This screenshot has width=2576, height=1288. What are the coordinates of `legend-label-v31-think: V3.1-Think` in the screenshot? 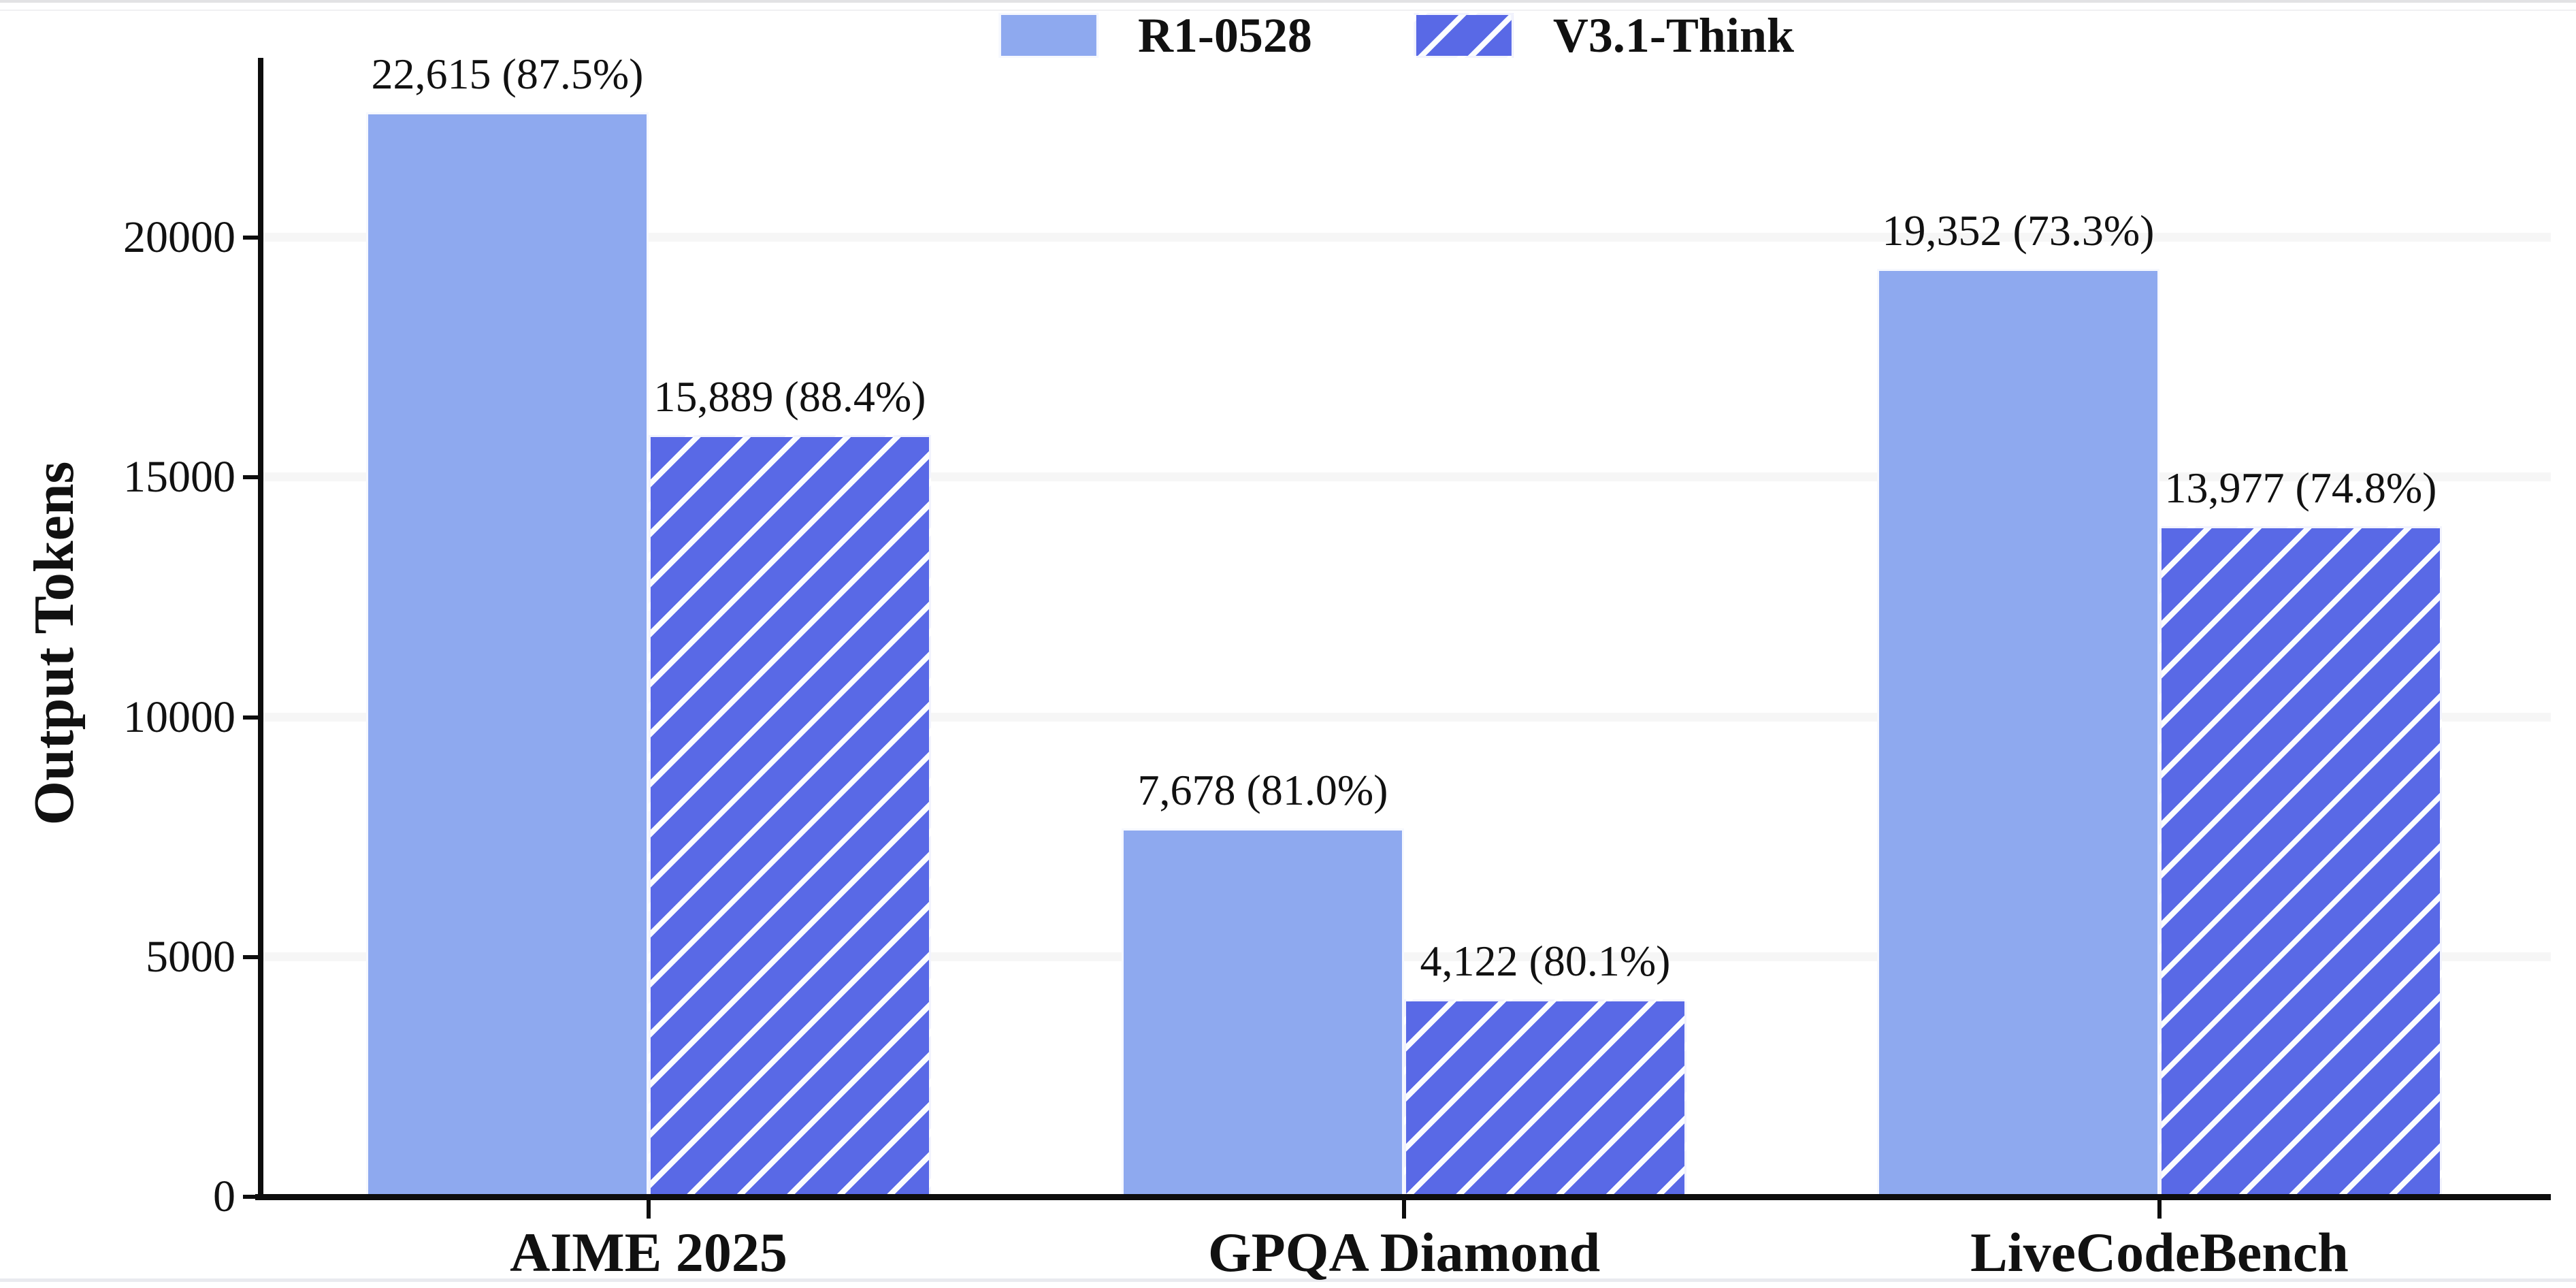 It's located at (1673, 35).